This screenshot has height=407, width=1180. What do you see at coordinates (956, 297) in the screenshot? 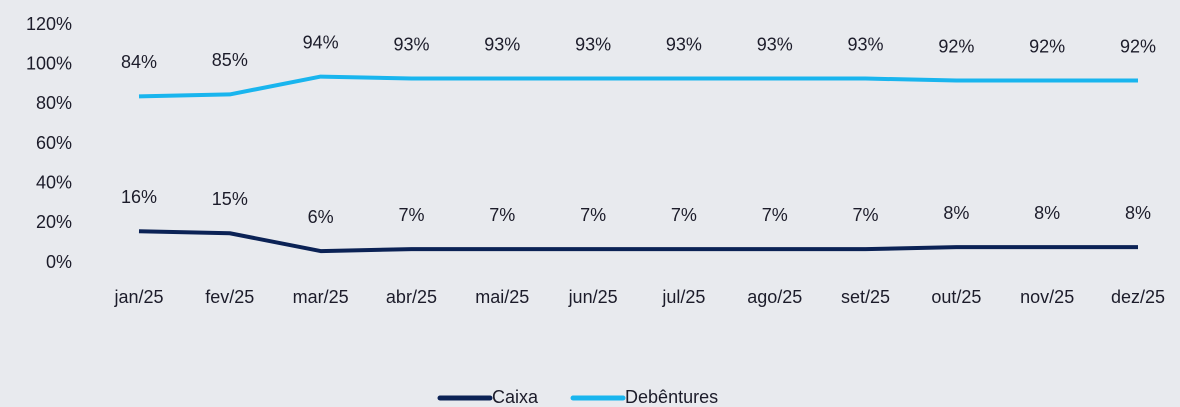
I see `x-tick-label: out/25` at bounding box center [956, 297].